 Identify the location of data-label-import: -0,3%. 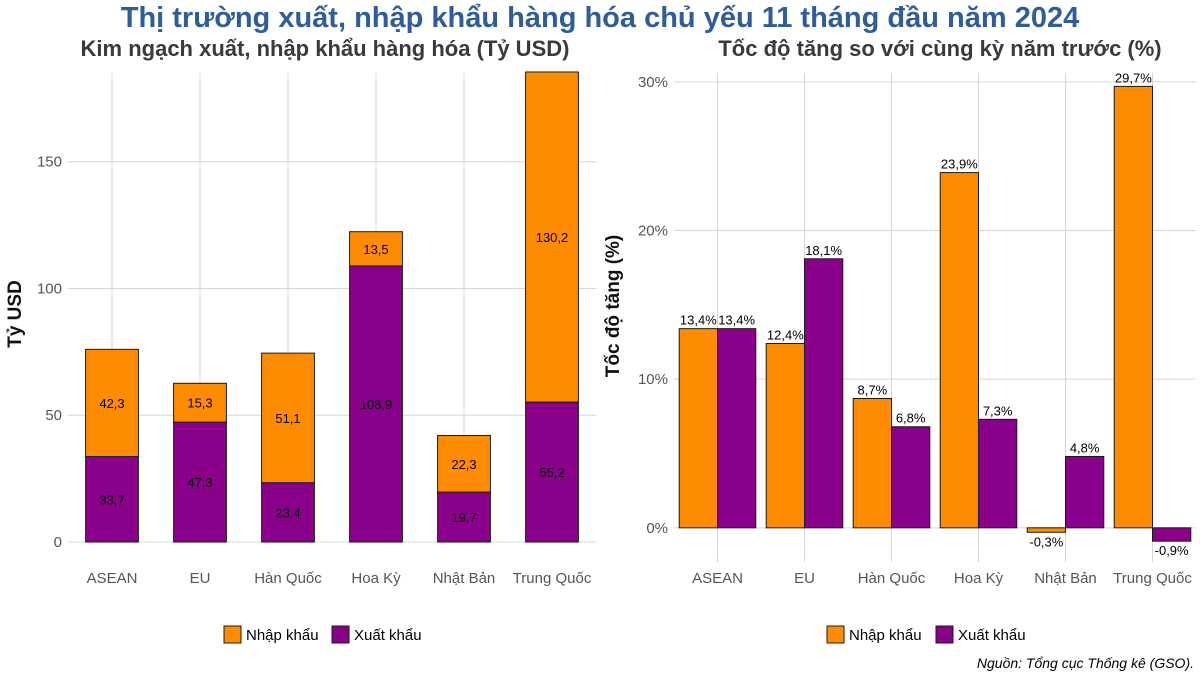
(1046, 541).